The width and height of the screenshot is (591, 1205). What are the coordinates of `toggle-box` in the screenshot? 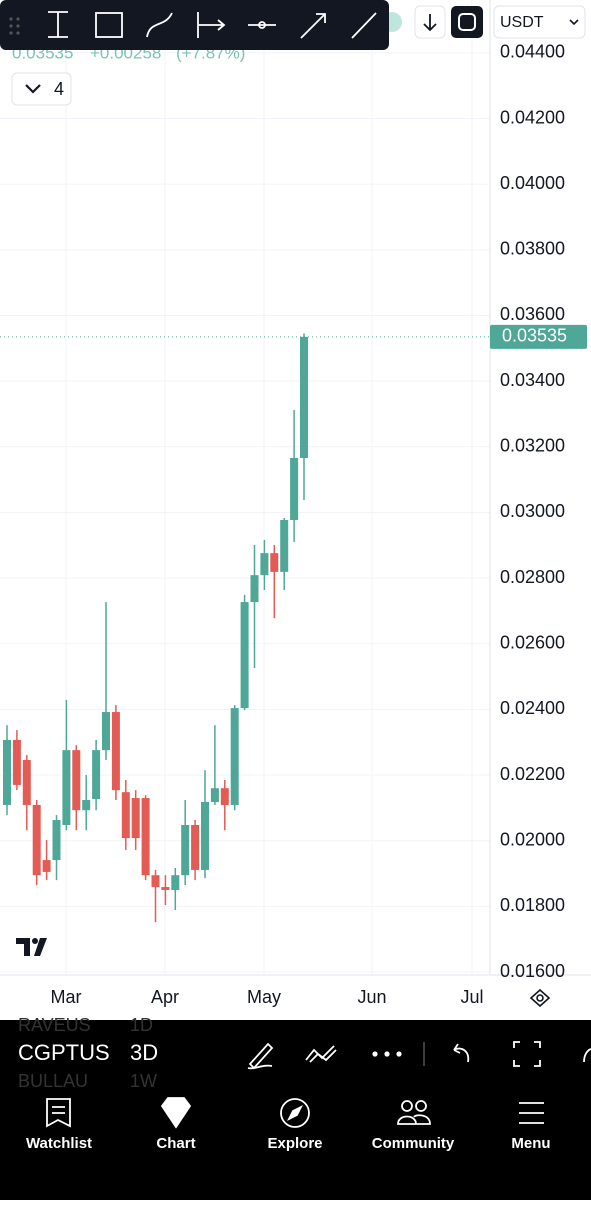 It's located at (41, 89).